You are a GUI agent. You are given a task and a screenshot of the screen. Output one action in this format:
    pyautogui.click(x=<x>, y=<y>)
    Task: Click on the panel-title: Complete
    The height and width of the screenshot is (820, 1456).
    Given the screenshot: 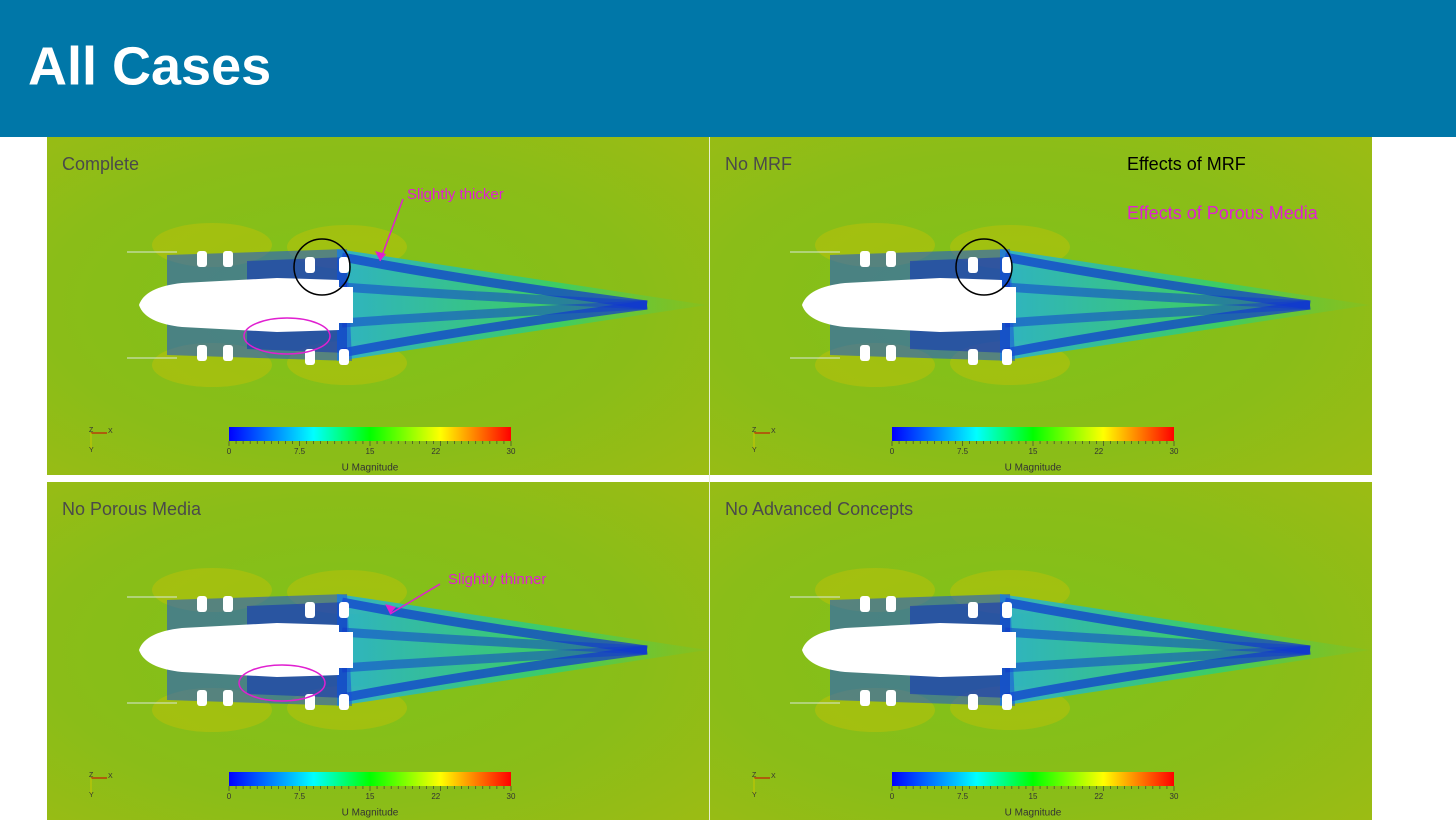 What is the action you would take?
    pyautogui.click(x=100, y=164)
    